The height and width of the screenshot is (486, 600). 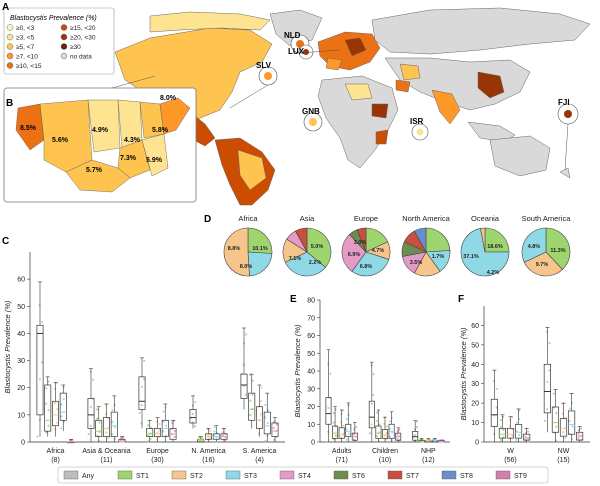 I want to click on legend-text-st6: ST6, so click(x=358, y=476).